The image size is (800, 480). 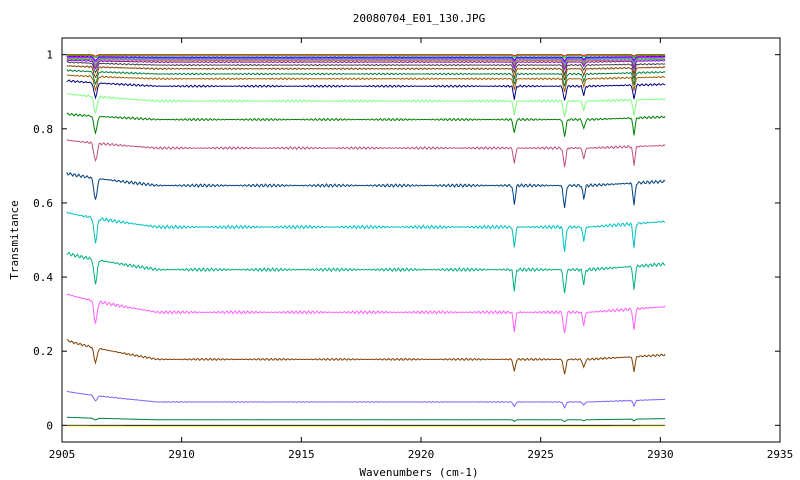 What do you see at coordinates (660, 454) in the screenshot?
I see `x-tick-label: 2930` at bounding box center [660, 454].